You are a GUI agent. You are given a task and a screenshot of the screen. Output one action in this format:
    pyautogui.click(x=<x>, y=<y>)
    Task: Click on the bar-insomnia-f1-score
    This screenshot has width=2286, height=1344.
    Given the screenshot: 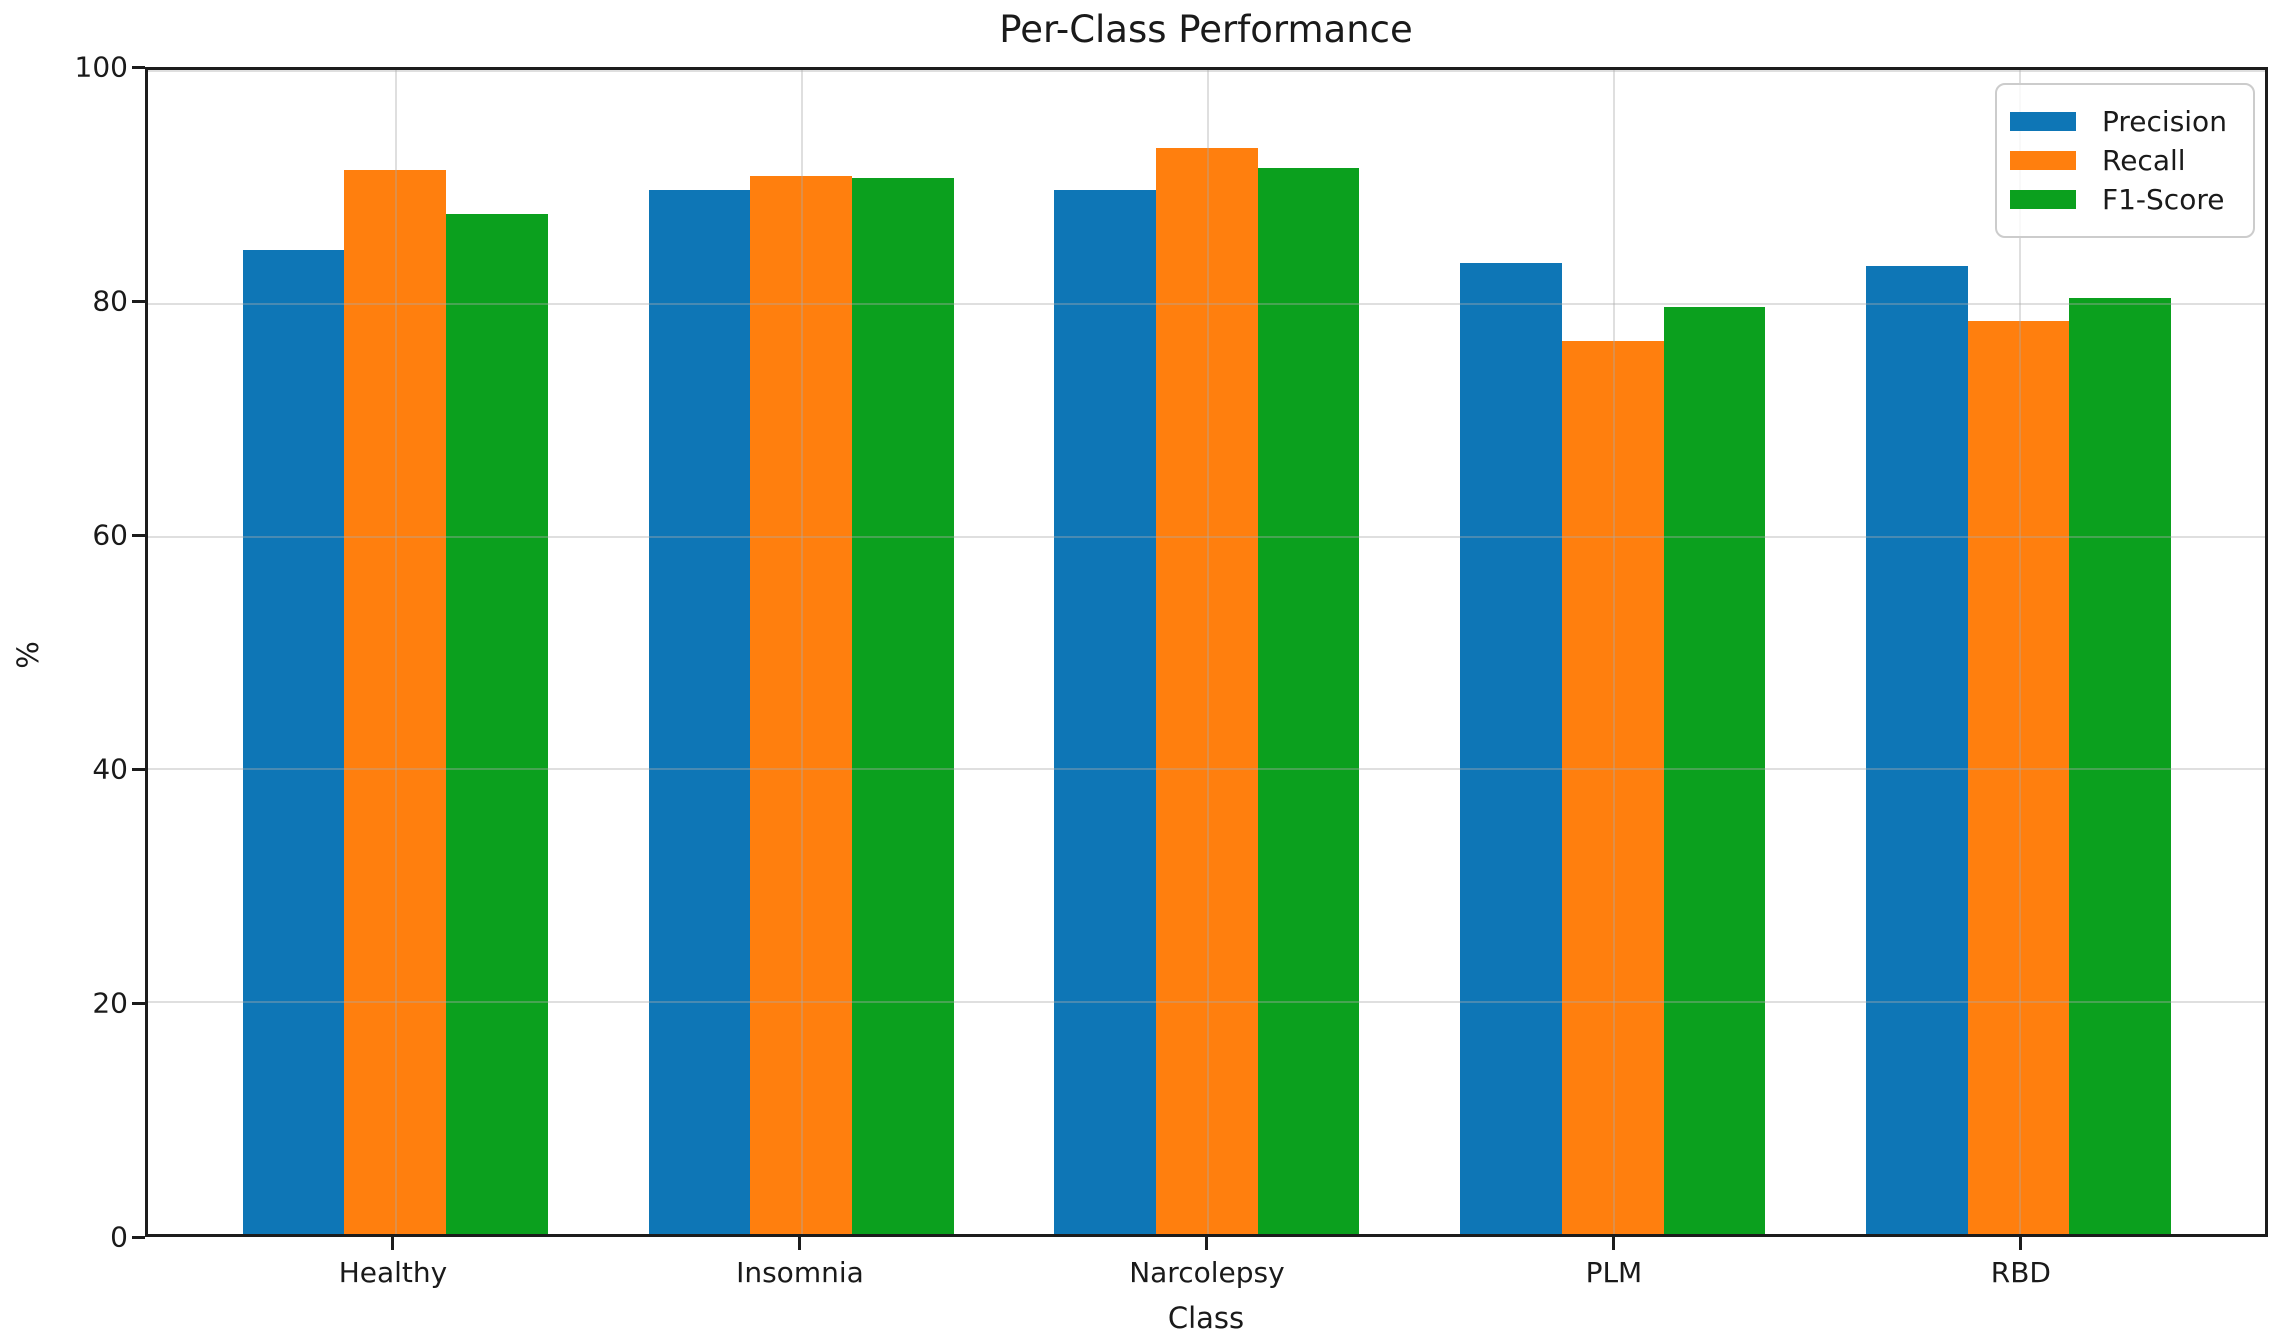 What is the action you would take?
    pyautogui.click(x=902, y=706)
    